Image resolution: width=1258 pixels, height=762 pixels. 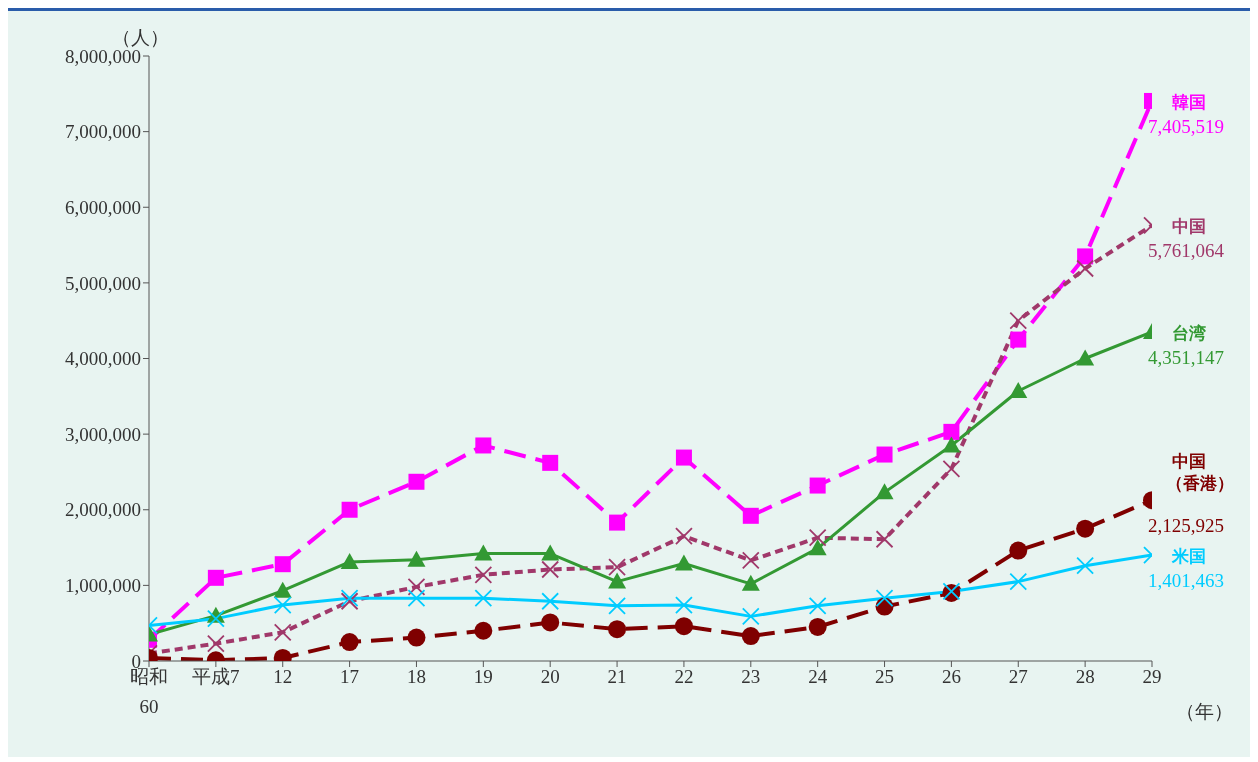 What do you see at coordinates (140, 38) in the screenshot?
I see `y-axis-title: （人）` at bounding box center [140, 38].